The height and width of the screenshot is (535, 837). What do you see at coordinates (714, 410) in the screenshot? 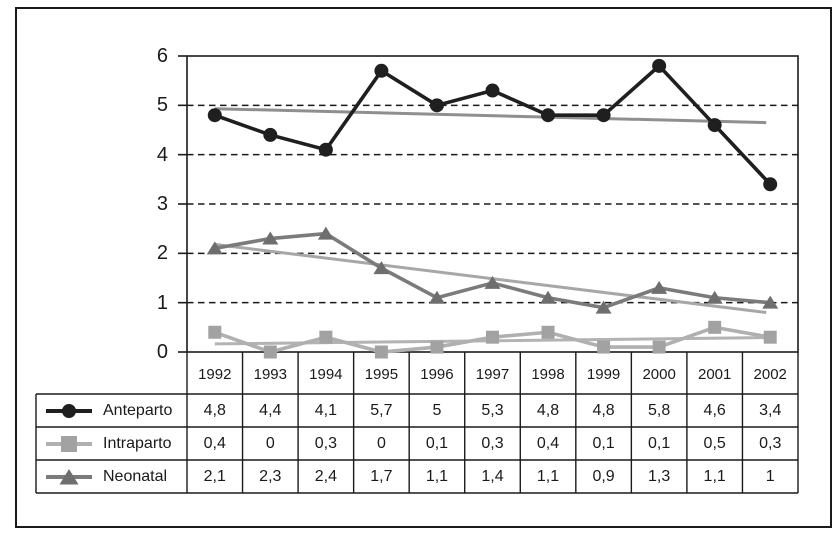
I see `table-cell: 4,6` at bounding box center [714, 410].